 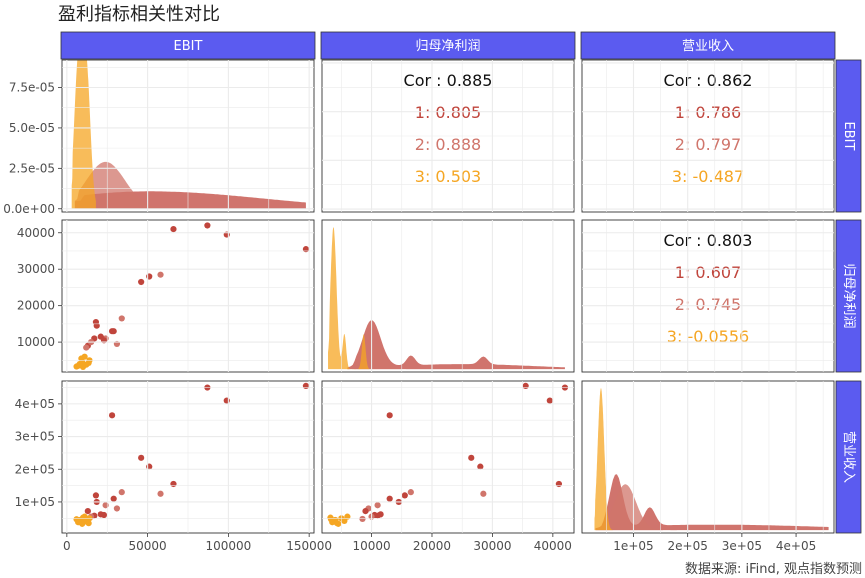 I want to click on x-tick-label: 10000, so click(x=371, y=546).